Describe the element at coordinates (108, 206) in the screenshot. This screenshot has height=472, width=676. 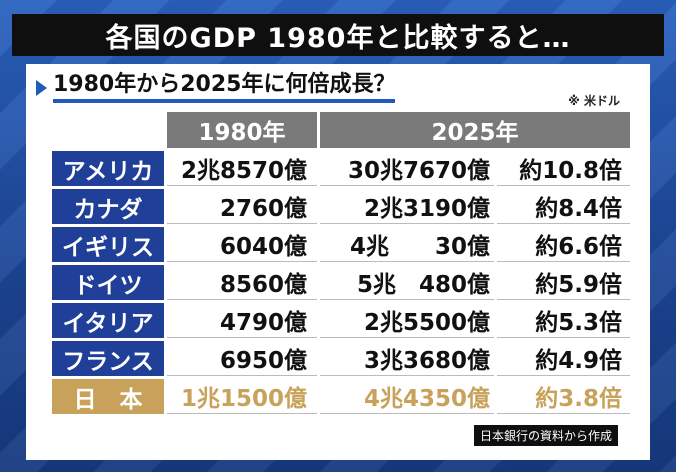
I see `country-label: カナダ` at that location.